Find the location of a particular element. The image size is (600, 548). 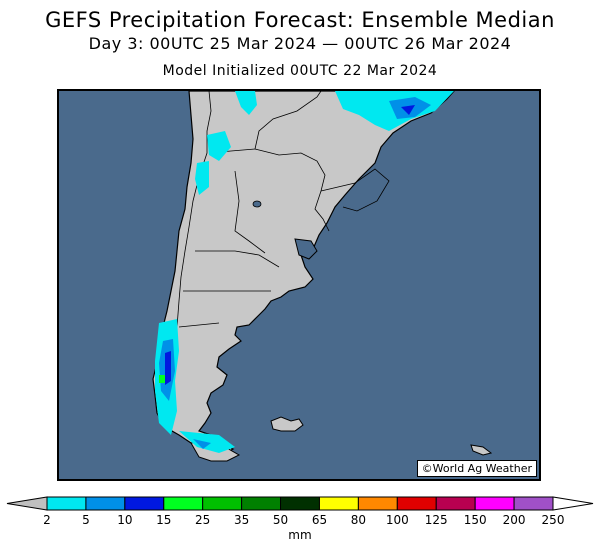

legend-tick-label: 250 is located at coordinates (553, 520).